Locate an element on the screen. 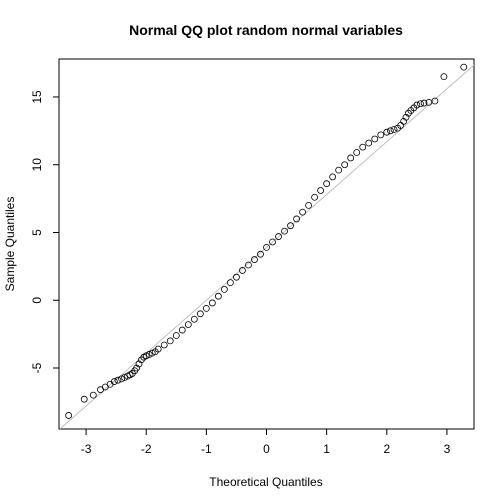 The image size is (504, 504). x-tick-label: 1 is located at coordinates (326, 449).